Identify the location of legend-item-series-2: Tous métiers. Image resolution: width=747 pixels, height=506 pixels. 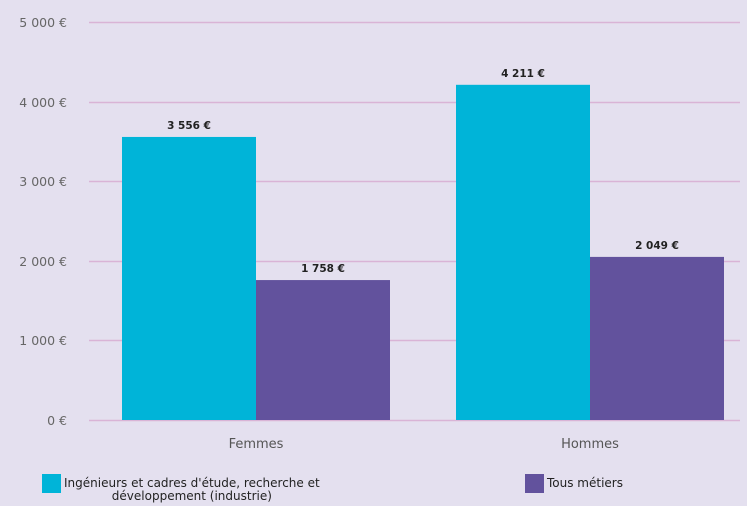
(574, 483).